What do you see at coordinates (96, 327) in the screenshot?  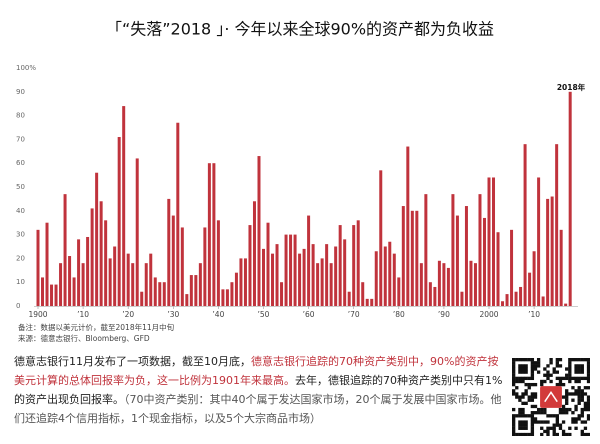 I see `note: 备注：数据以美元计价，截至2018年11月中旬` at bounding box center [96, 327].